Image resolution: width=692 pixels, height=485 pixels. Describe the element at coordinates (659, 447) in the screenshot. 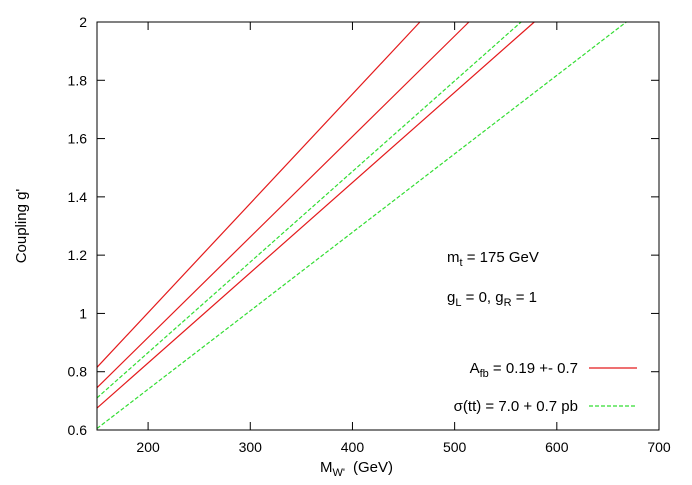

I see `x-tick-label: 700` at that location.